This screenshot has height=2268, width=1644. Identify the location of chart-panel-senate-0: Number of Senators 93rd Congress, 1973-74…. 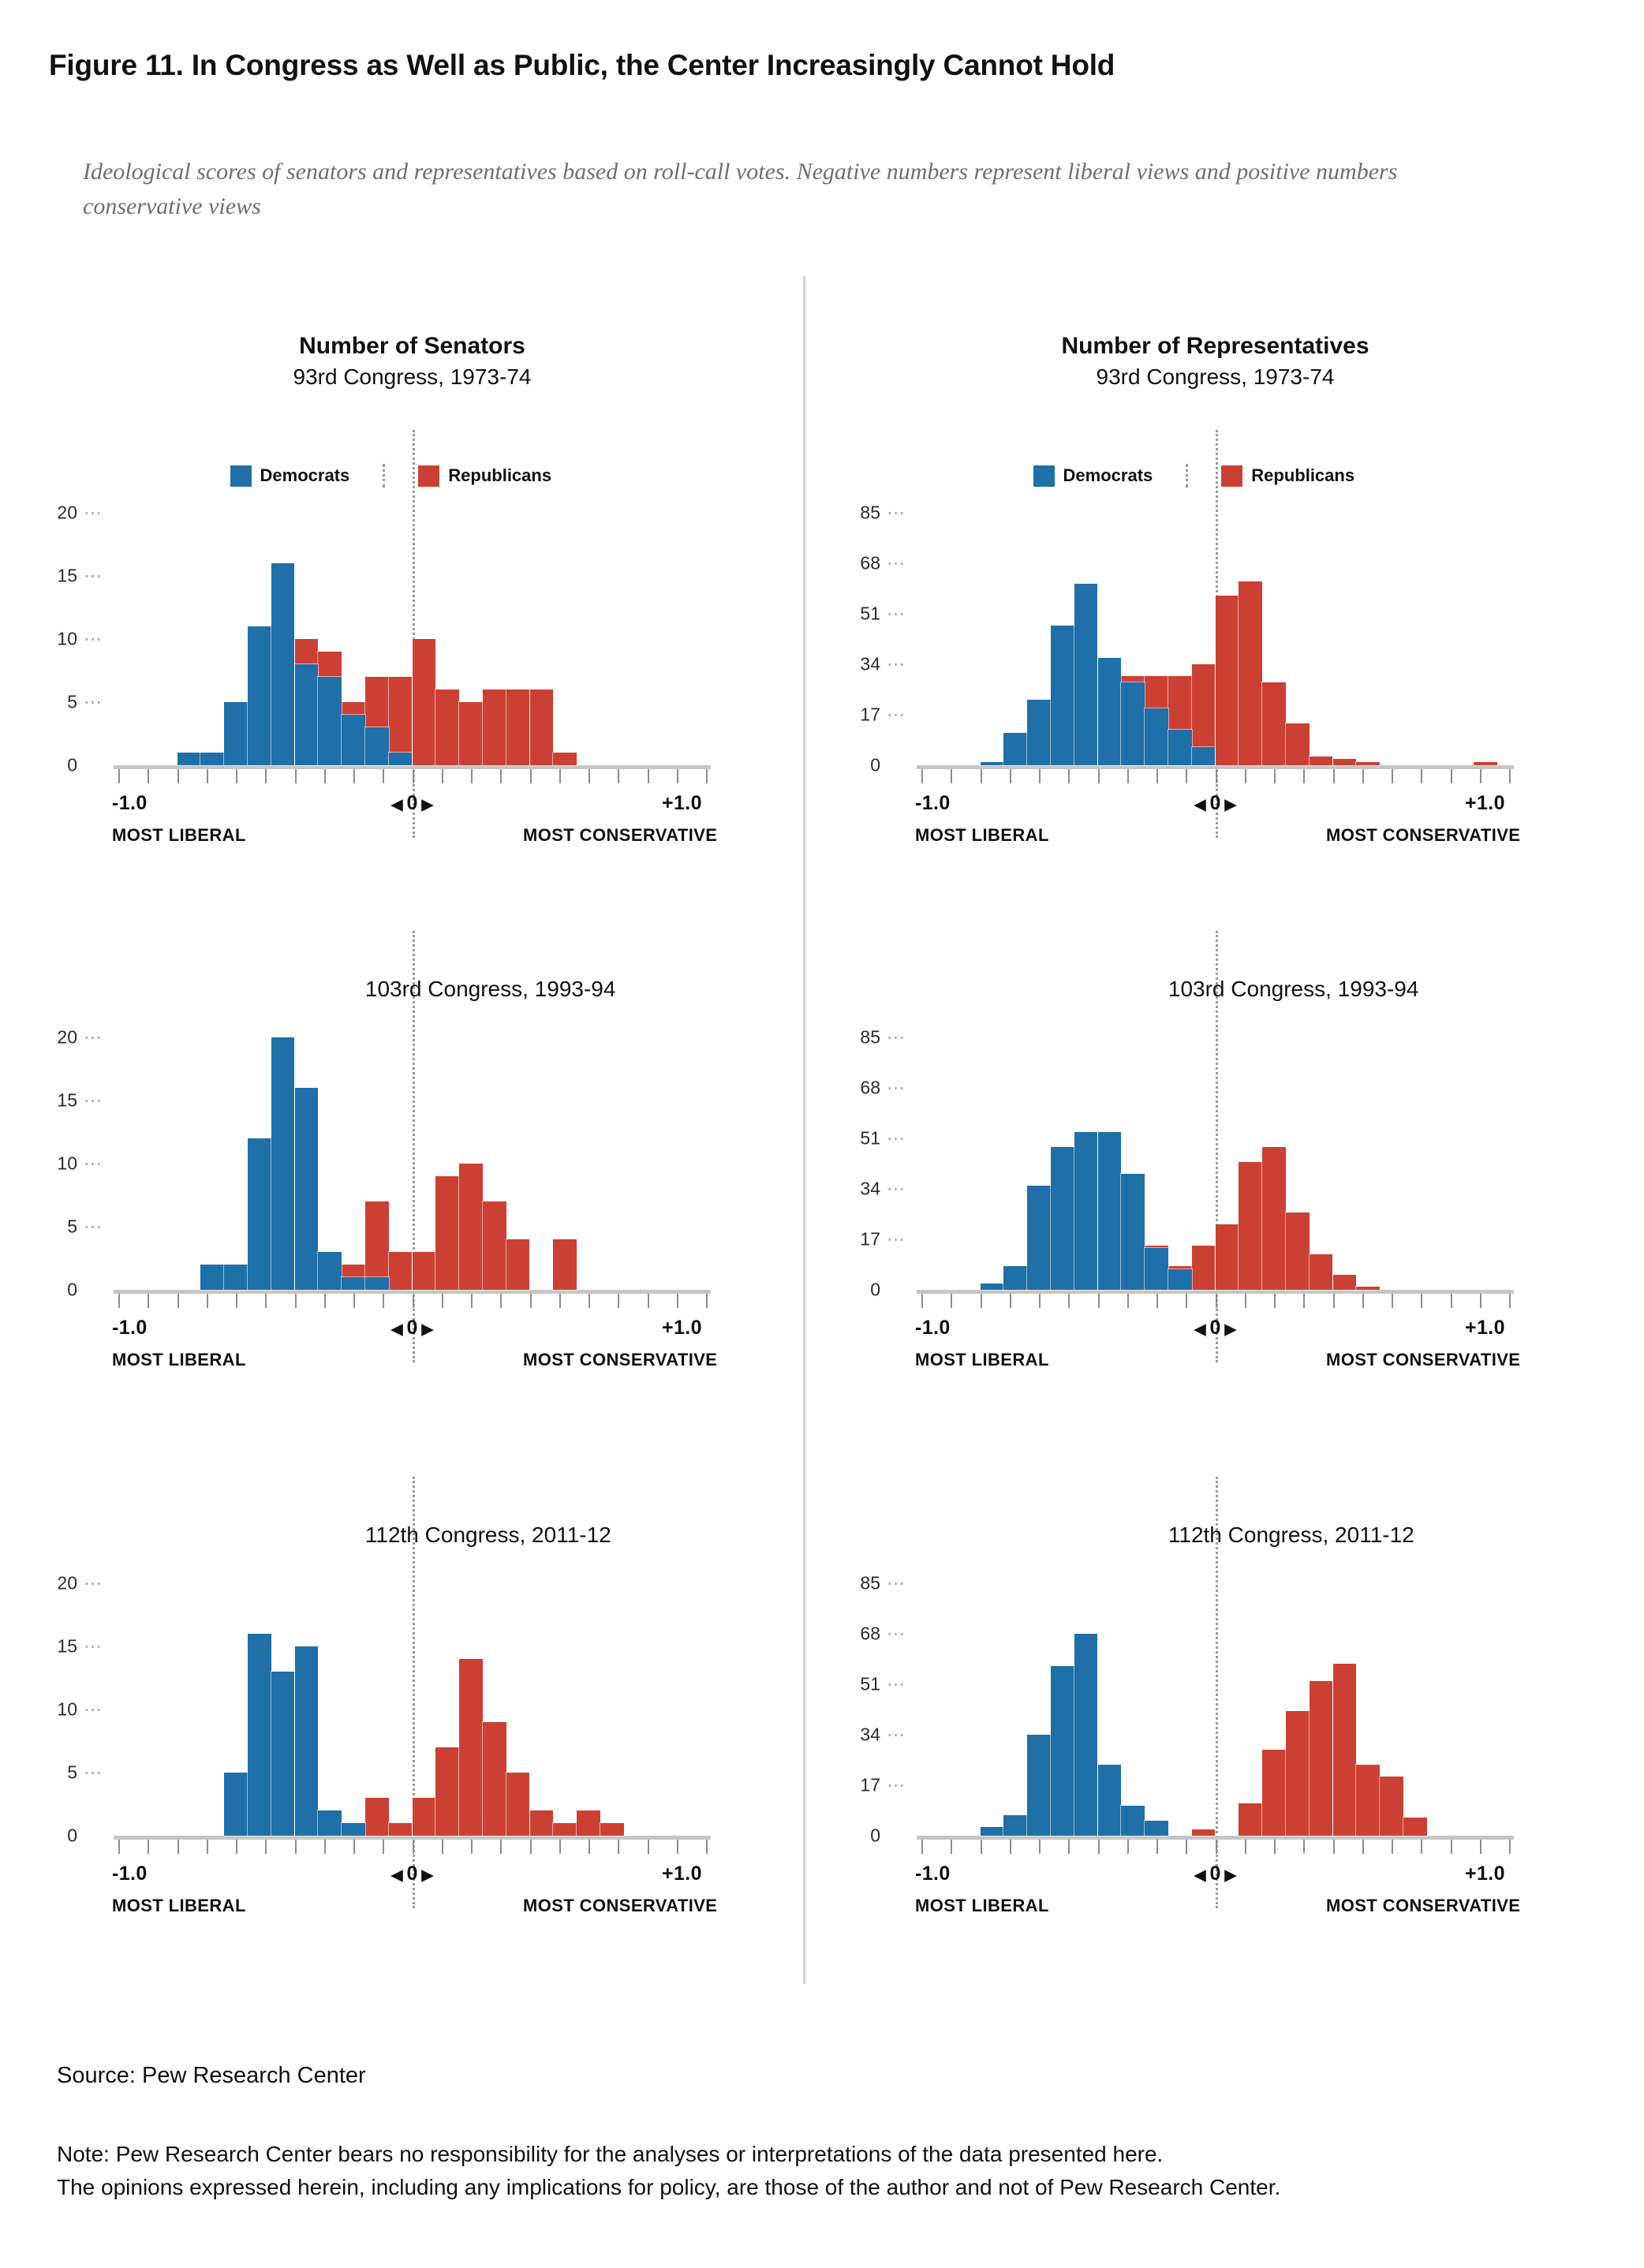
(396, 588).